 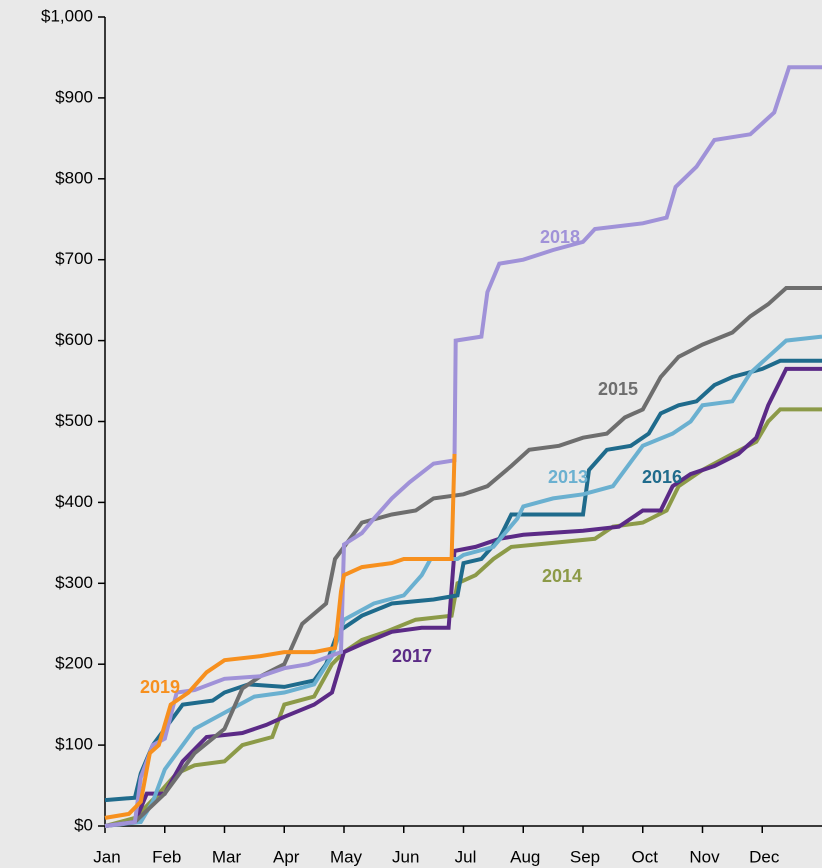 I want to click on series-label: 2017, so click(x=412, y=656).